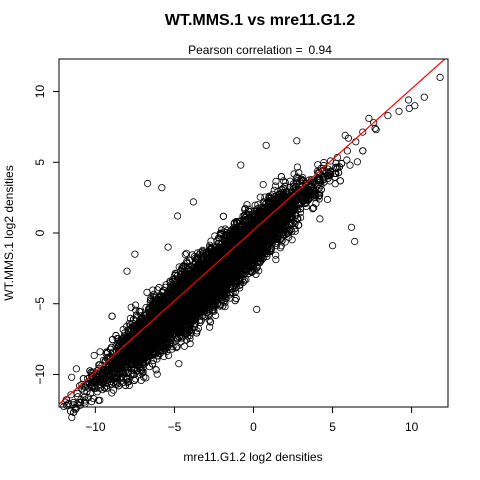  Describe the element at coordinates (245, 50) in the screenshot. I see `subtitle-label: Pearson correlation =` at that location.